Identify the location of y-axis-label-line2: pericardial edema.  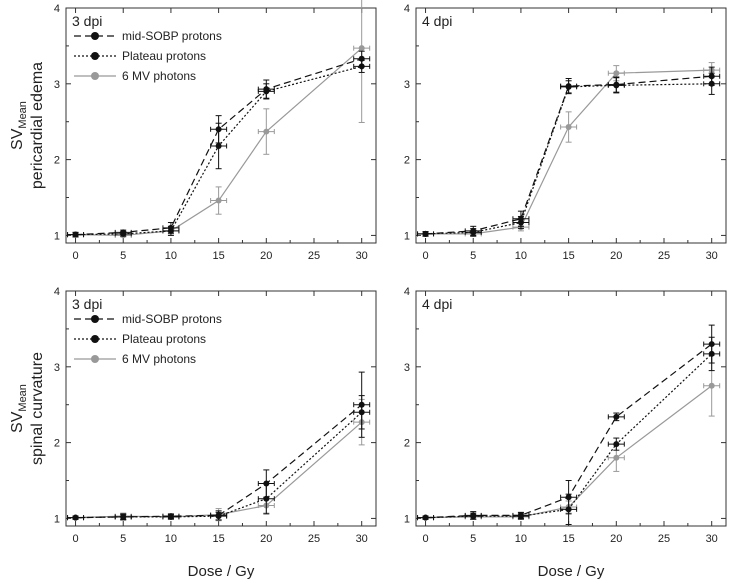
(37, 125).